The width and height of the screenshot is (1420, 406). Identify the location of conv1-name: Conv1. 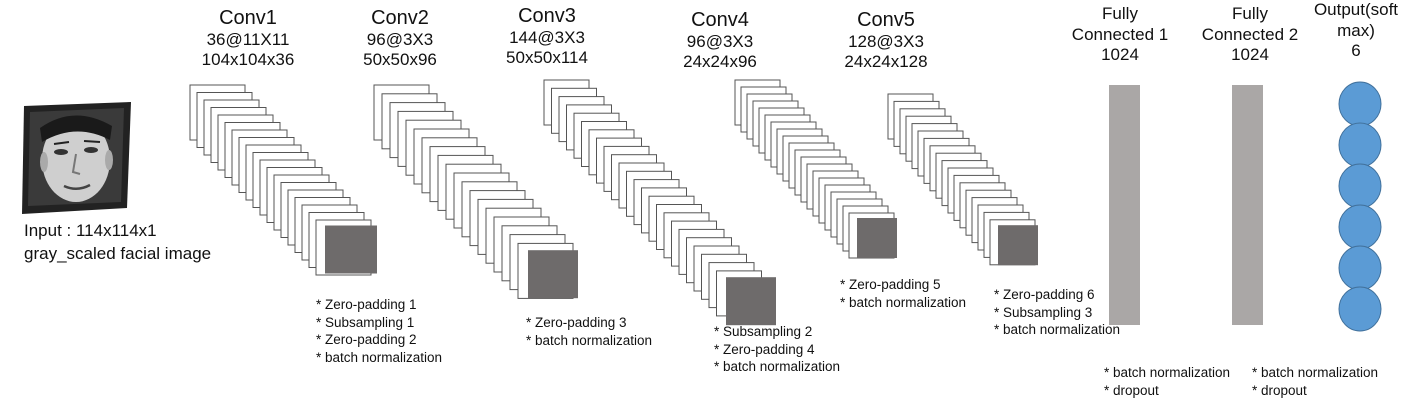
(248, 18).